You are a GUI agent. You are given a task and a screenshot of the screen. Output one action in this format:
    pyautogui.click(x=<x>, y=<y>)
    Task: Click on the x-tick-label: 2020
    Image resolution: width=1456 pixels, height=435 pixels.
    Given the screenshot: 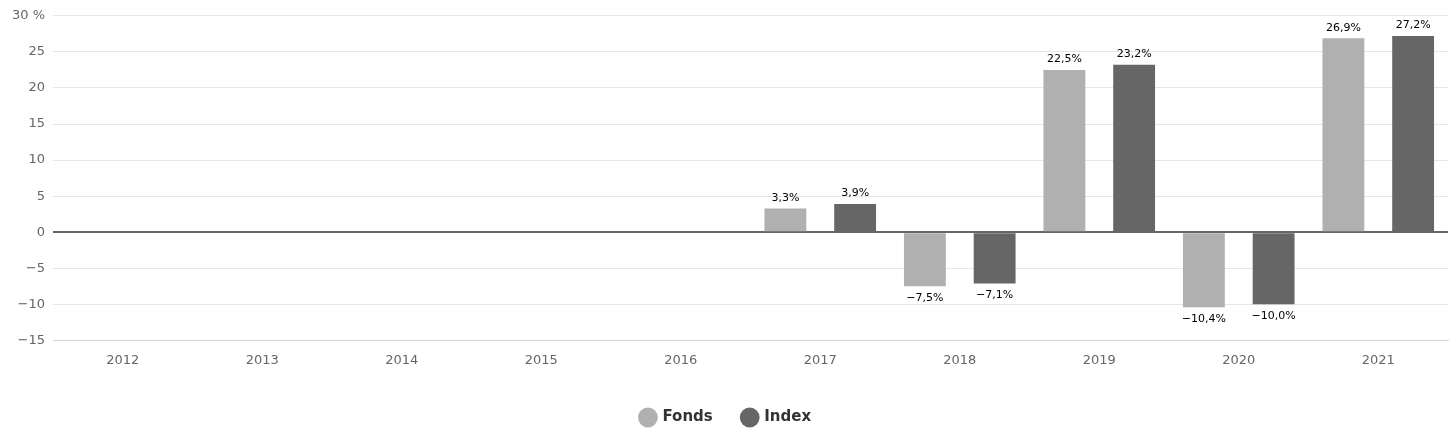 What is the action you would take?
    pyautogui.click(x=1239, y=359)
    